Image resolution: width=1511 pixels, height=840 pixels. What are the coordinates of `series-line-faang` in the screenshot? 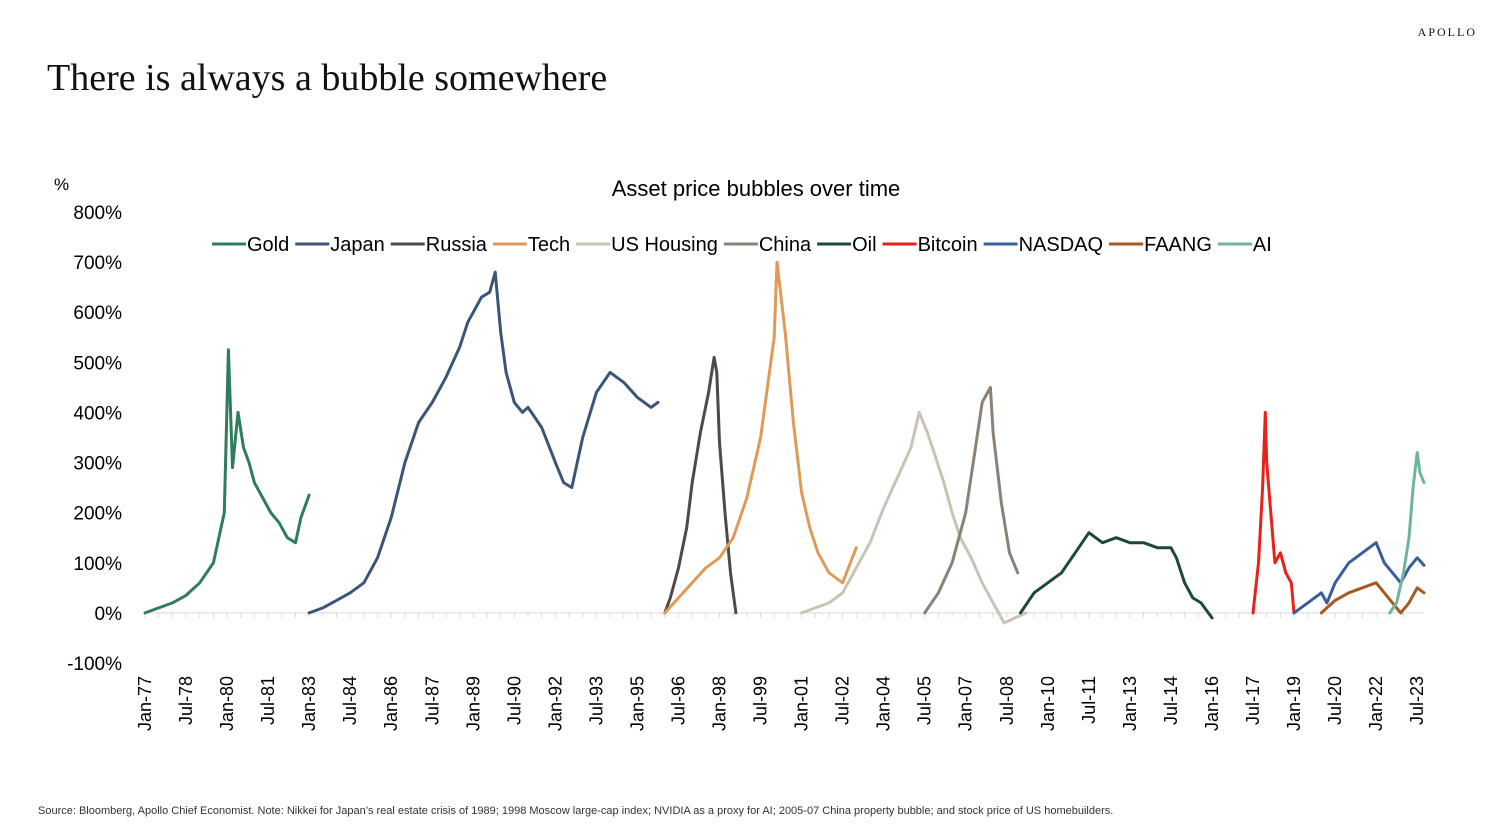 It's located at (1372, 598).